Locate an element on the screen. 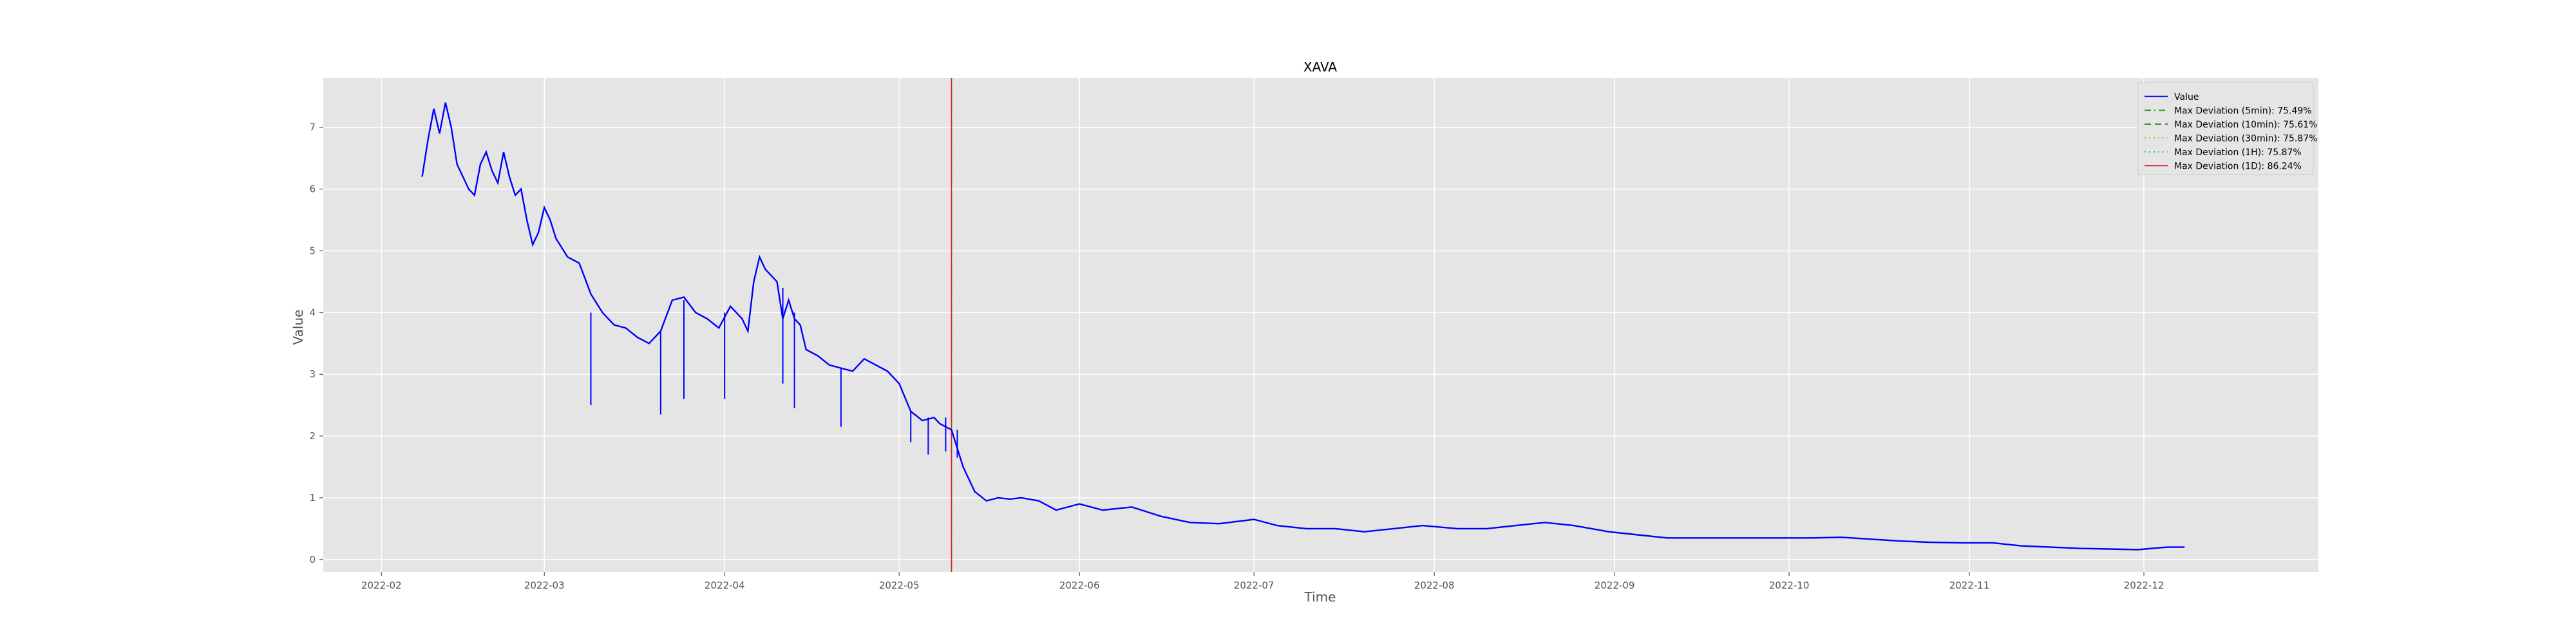 The image size is (2576, 644). y-tick-label: 0 is located at coordinates (312, 559).